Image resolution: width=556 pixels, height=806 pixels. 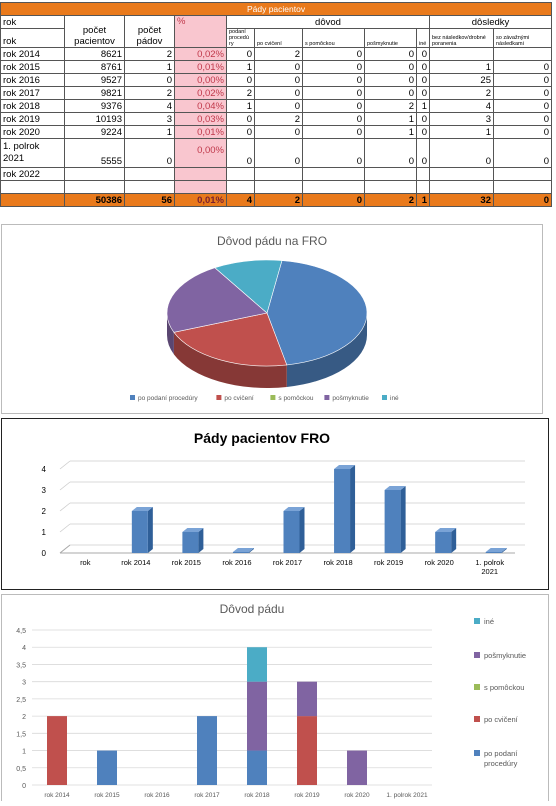 I want to click on table-row: rok 2017 9821 2 0,02% 2 0 0 0 0 2 0, so click(x=276, y=93).